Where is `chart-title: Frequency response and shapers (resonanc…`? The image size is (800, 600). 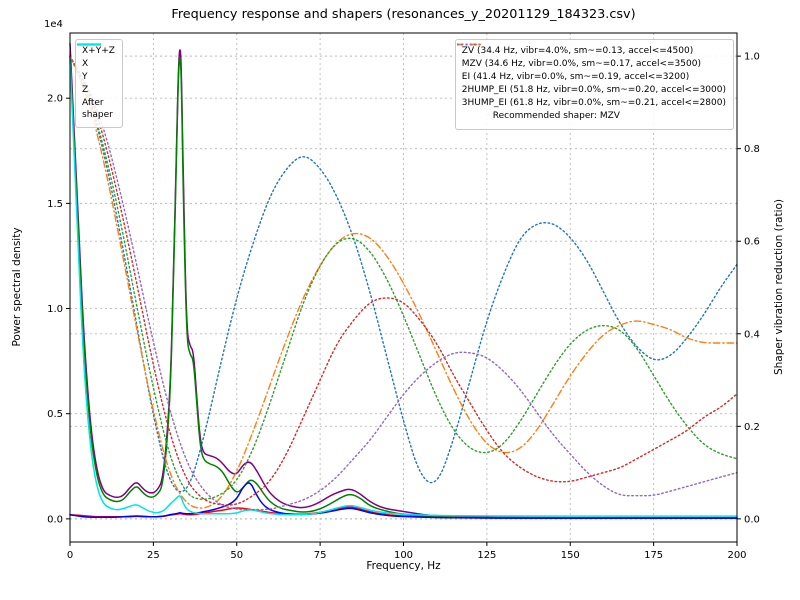
chart-title: Frequency response and shapers (resonanc… is located at coordinates (403, 14).